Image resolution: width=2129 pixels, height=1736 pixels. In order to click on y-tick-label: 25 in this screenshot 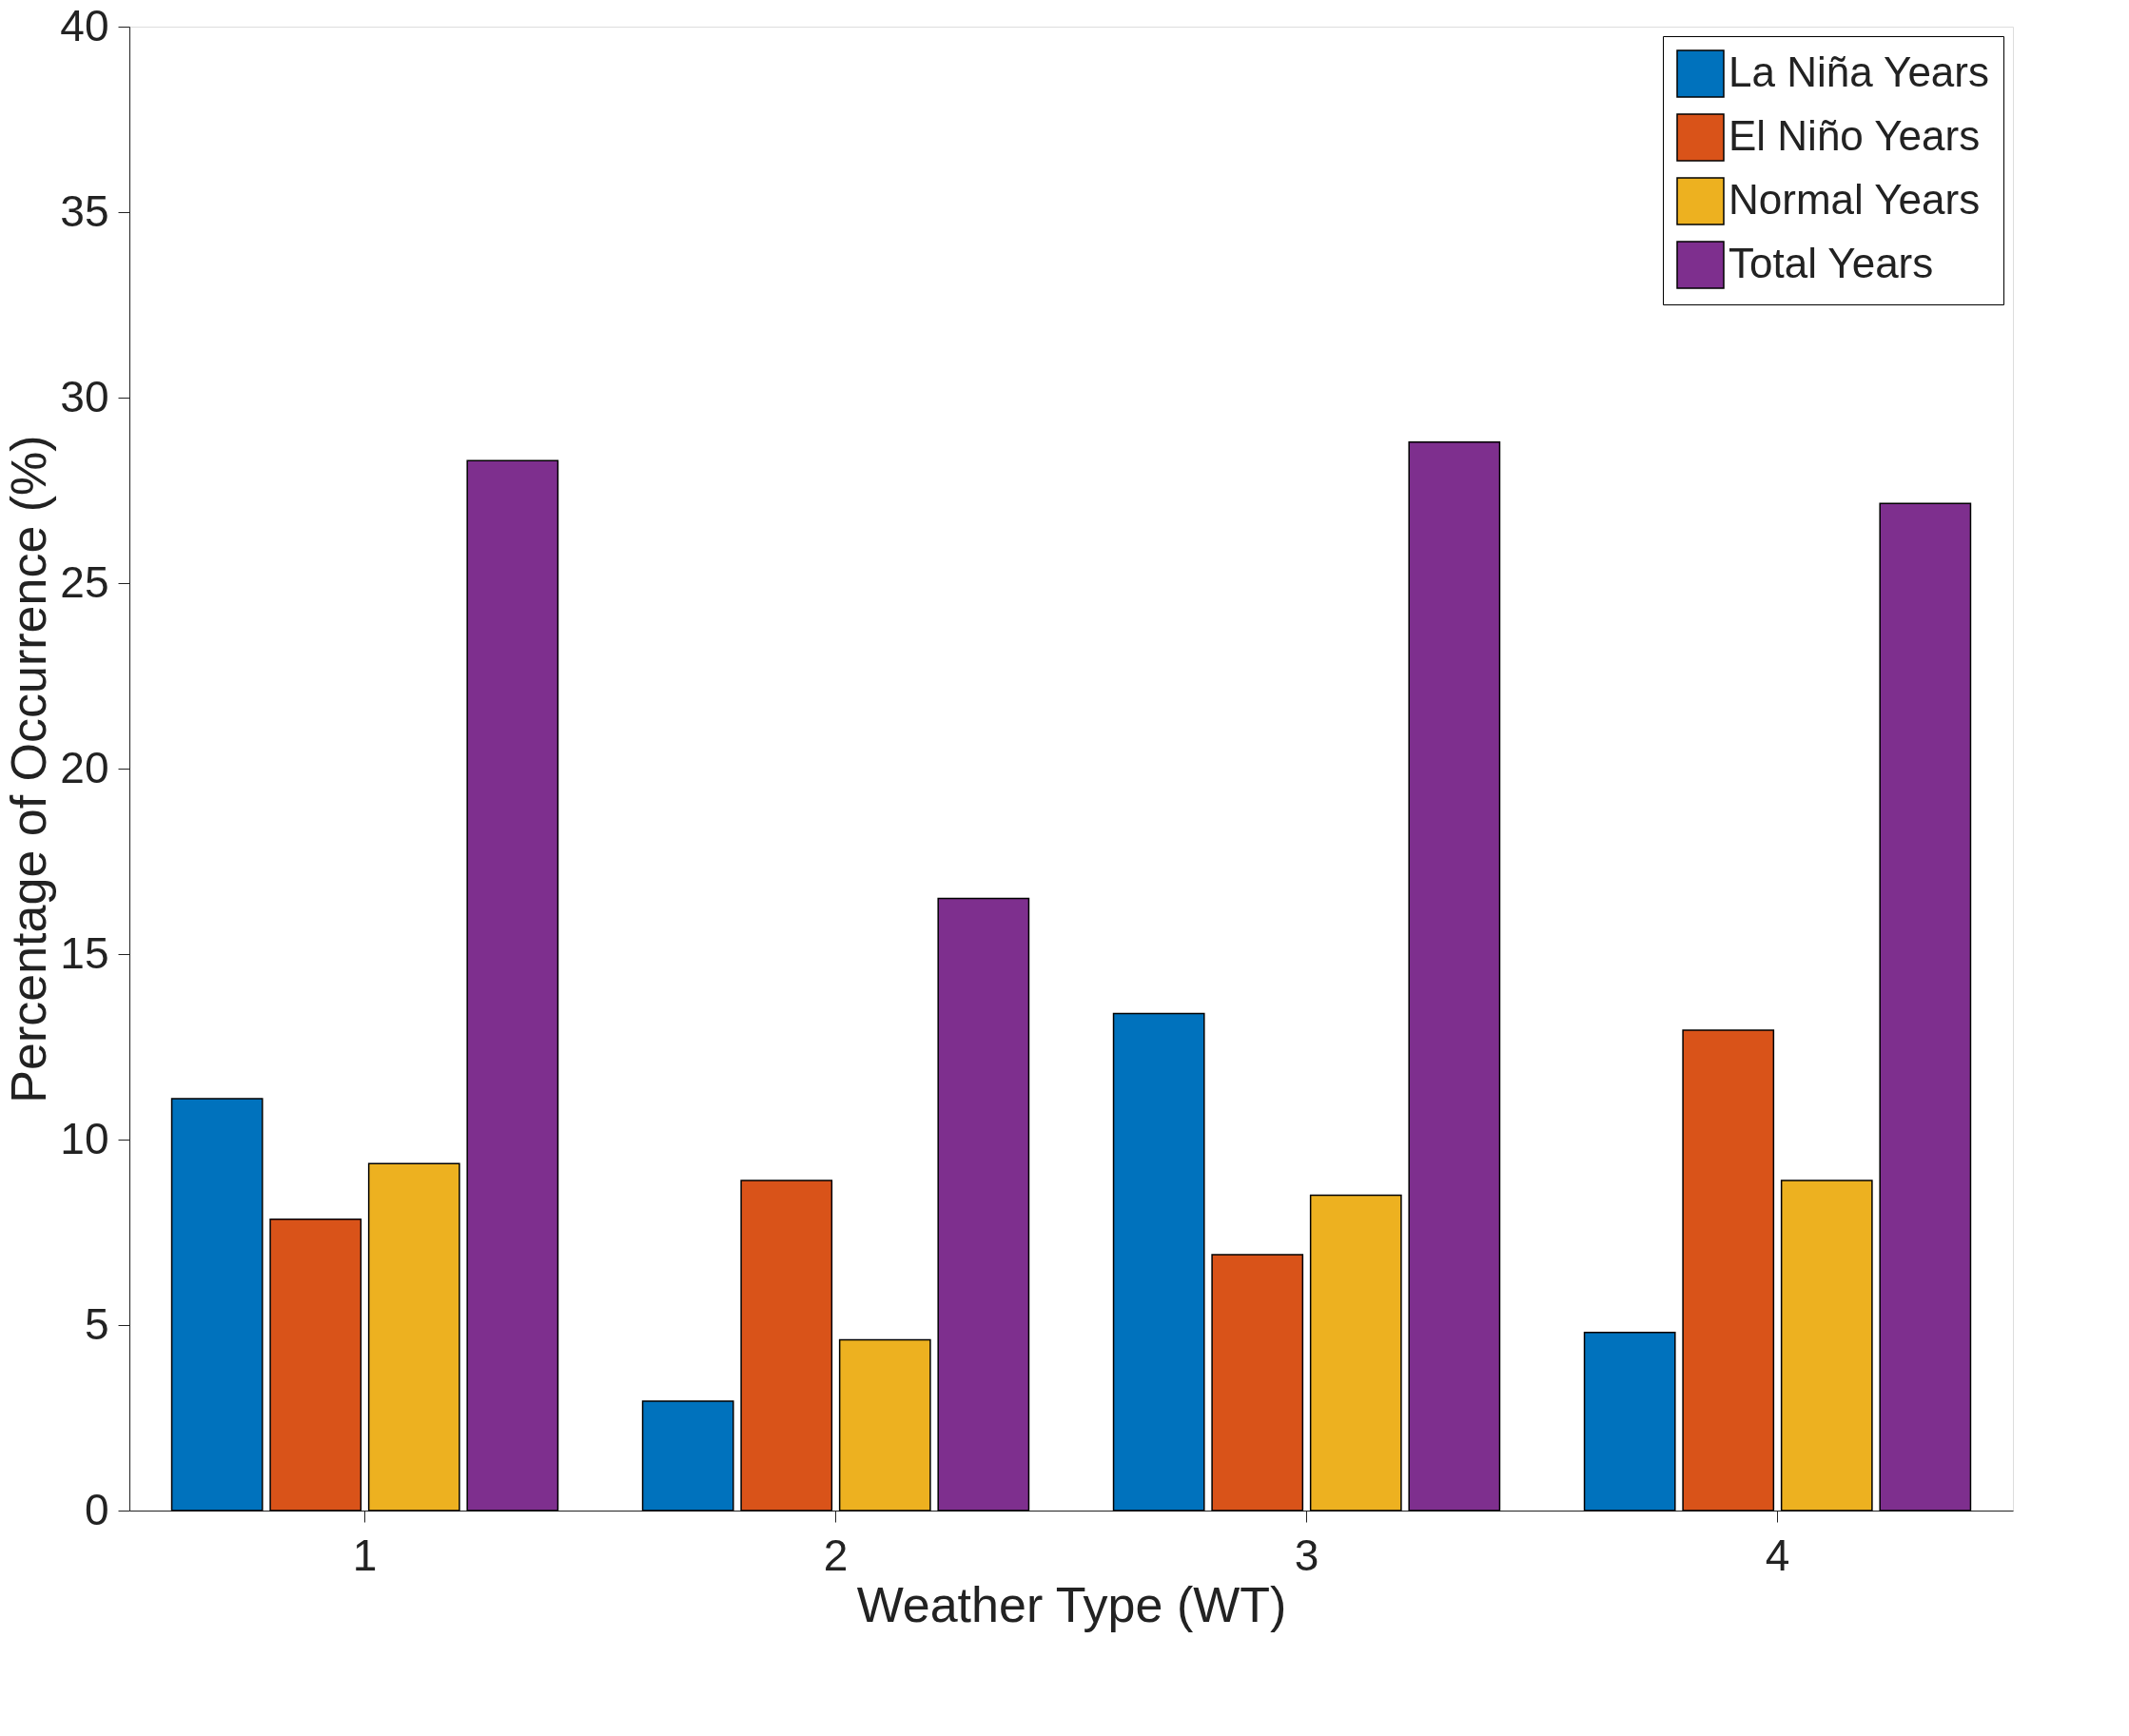, I will do `click(84, 582)`.